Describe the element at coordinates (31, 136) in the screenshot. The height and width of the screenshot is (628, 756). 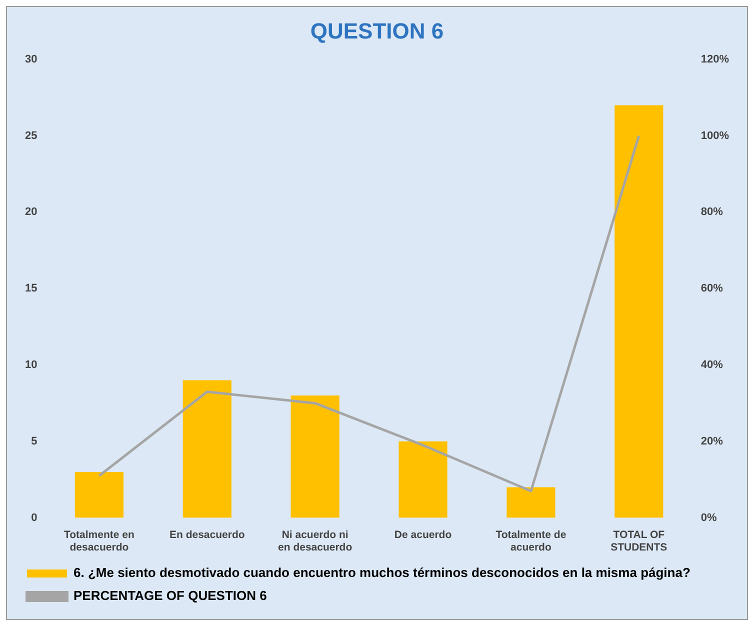
I see `y-tick-label: 25` at that location.